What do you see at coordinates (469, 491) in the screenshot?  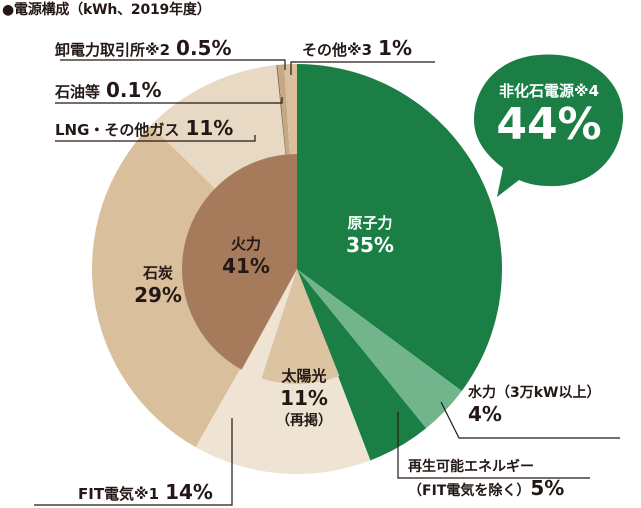 I see `label-renew-name2: （FIT電気を除く）` at bounding box center [469, 491].